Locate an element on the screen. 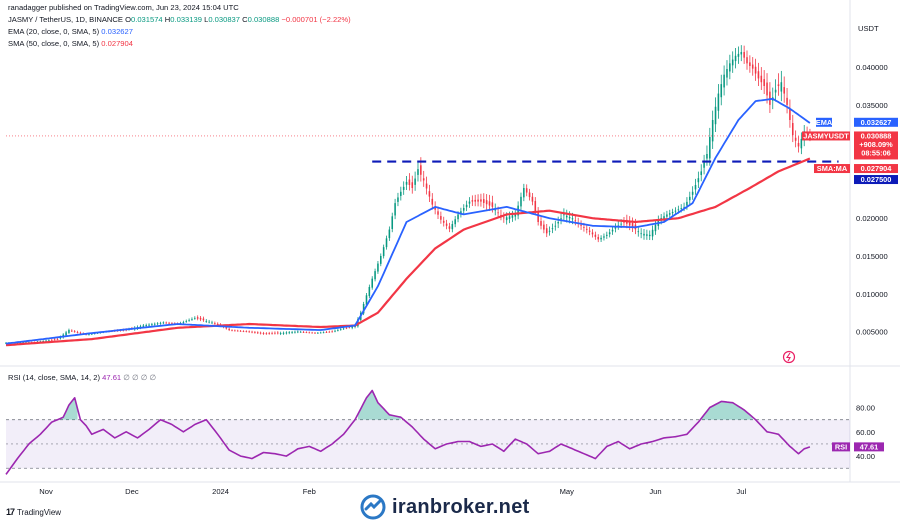 This screenshot has height=524, width=900. time-tick-label: Nov is located at coordinates (46, 491).